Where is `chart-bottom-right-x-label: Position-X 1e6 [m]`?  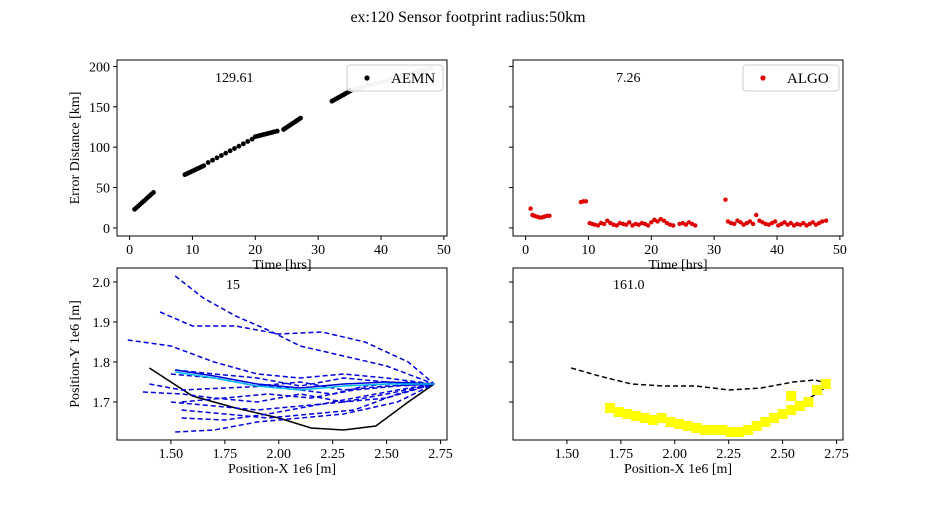
chart-bottom-right-x-label: Position-X 1e6 [m] is located at coordinates (678, 469).